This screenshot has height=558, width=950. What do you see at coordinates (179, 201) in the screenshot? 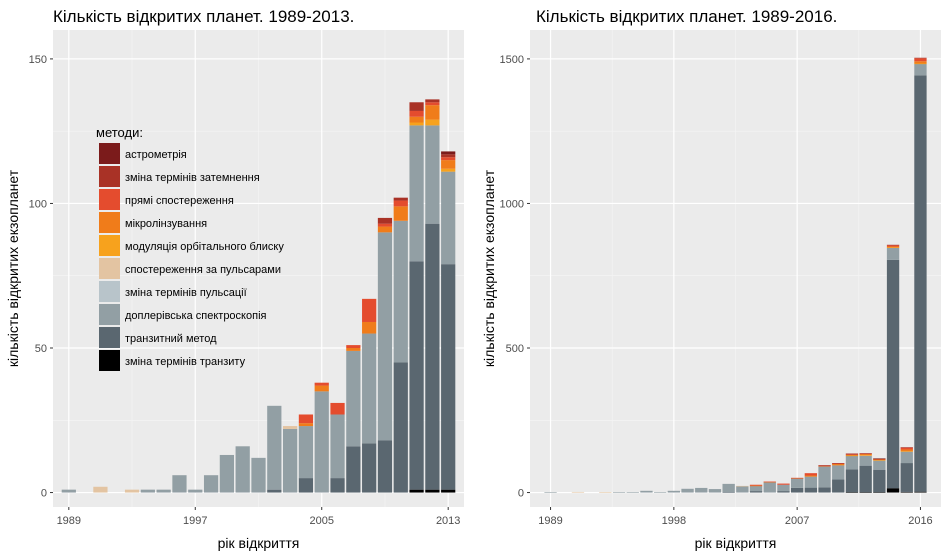
I see `legend-label: прямі спостереження` at bounding box center [179, 201].